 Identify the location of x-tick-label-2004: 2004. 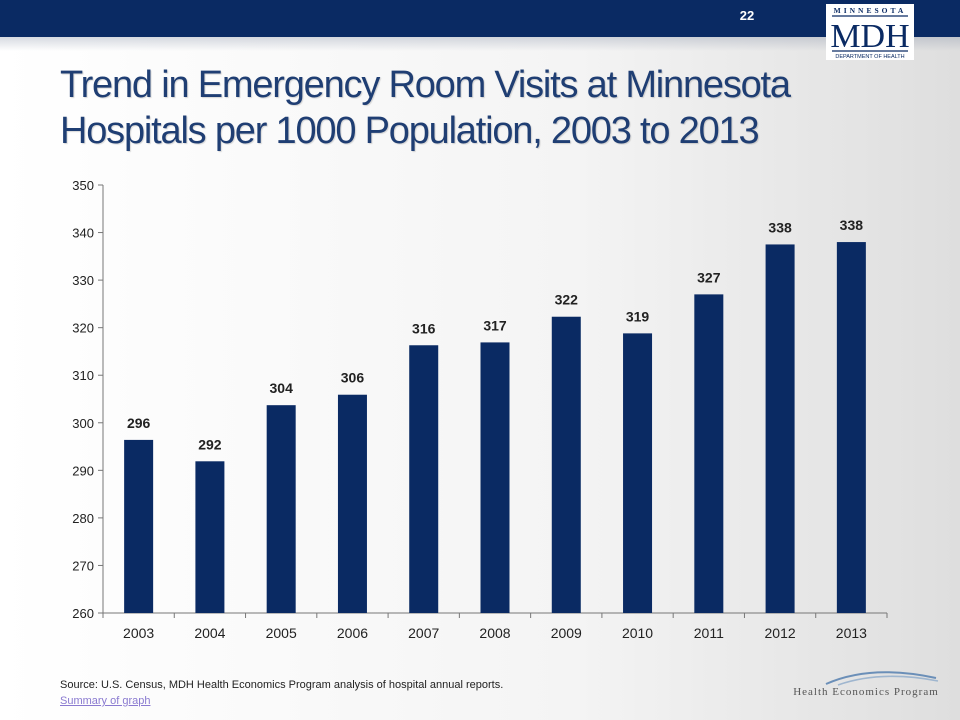
(209, 633).